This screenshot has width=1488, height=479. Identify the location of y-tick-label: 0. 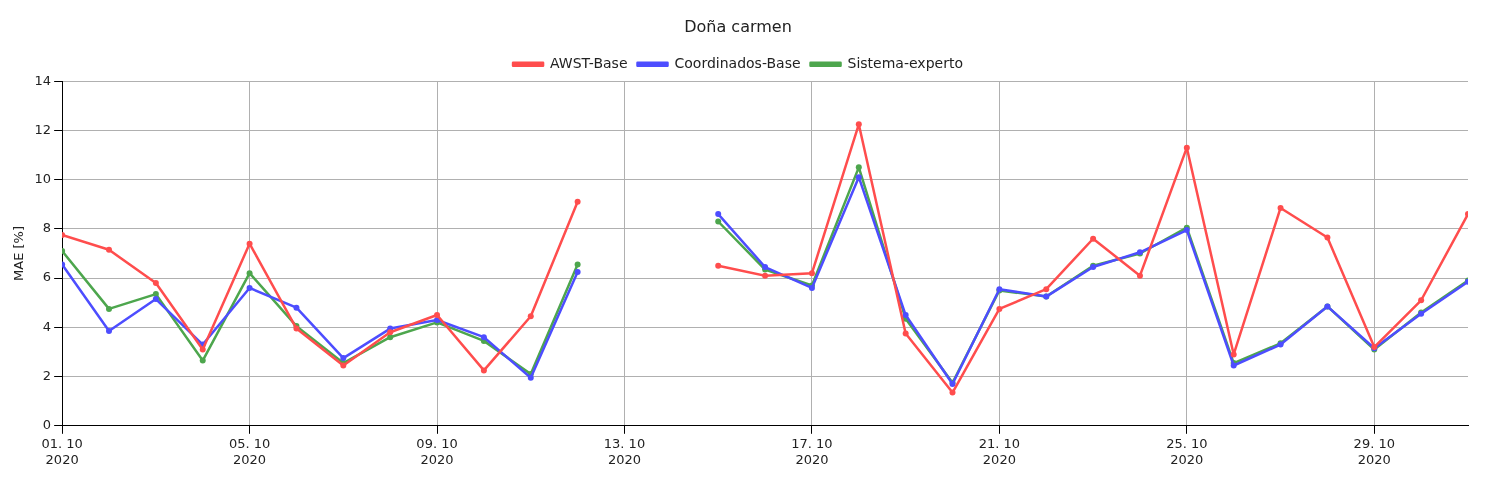
(47, 425).